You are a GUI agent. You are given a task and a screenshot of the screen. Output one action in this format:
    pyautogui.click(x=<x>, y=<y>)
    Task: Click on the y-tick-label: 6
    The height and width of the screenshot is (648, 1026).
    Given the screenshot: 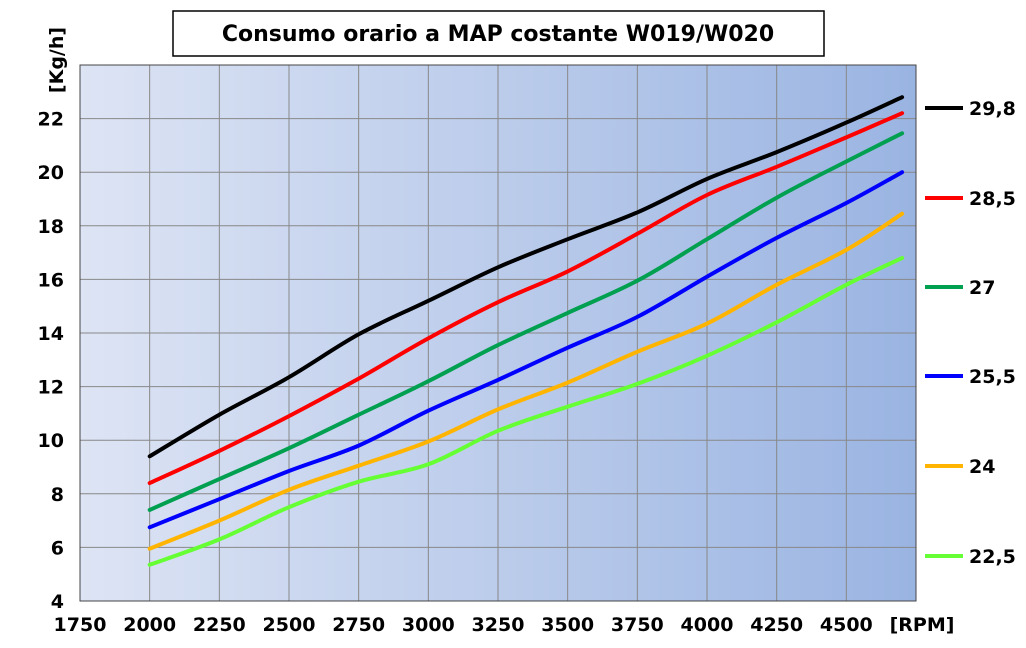 What is the action you would take?
    pyautogui.click(x=57, y=548)
    